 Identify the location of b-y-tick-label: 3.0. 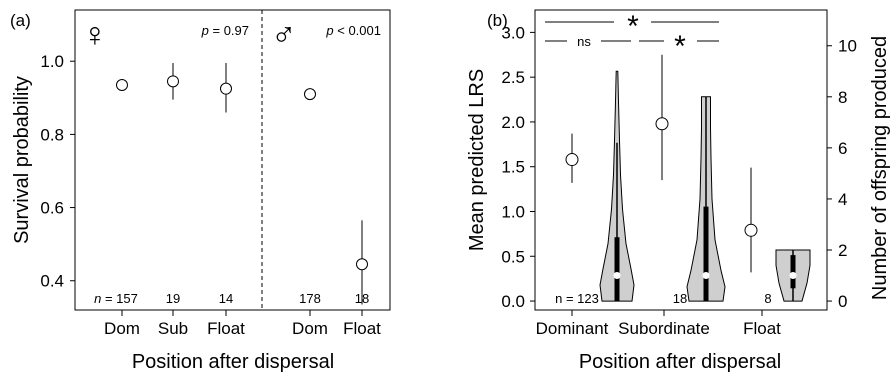
(513, 32).